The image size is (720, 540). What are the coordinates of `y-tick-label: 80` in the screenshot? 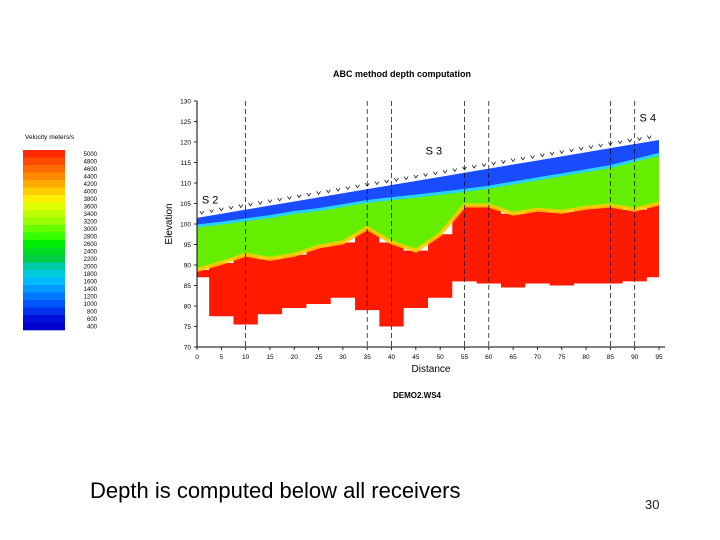 It's located at (188, 307).